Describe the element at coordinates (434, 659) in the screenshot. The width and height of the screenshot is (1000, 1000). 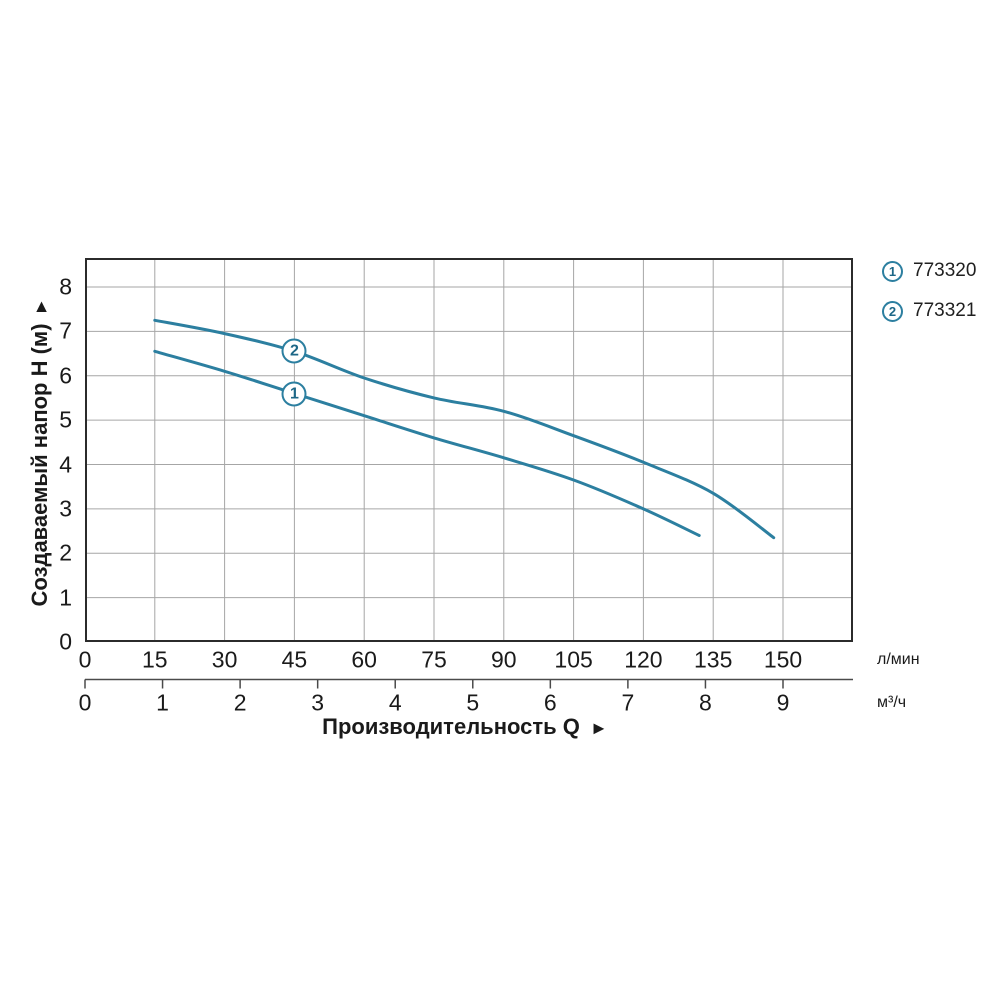
I see `x-tick-label-lmin: 75` at that location.